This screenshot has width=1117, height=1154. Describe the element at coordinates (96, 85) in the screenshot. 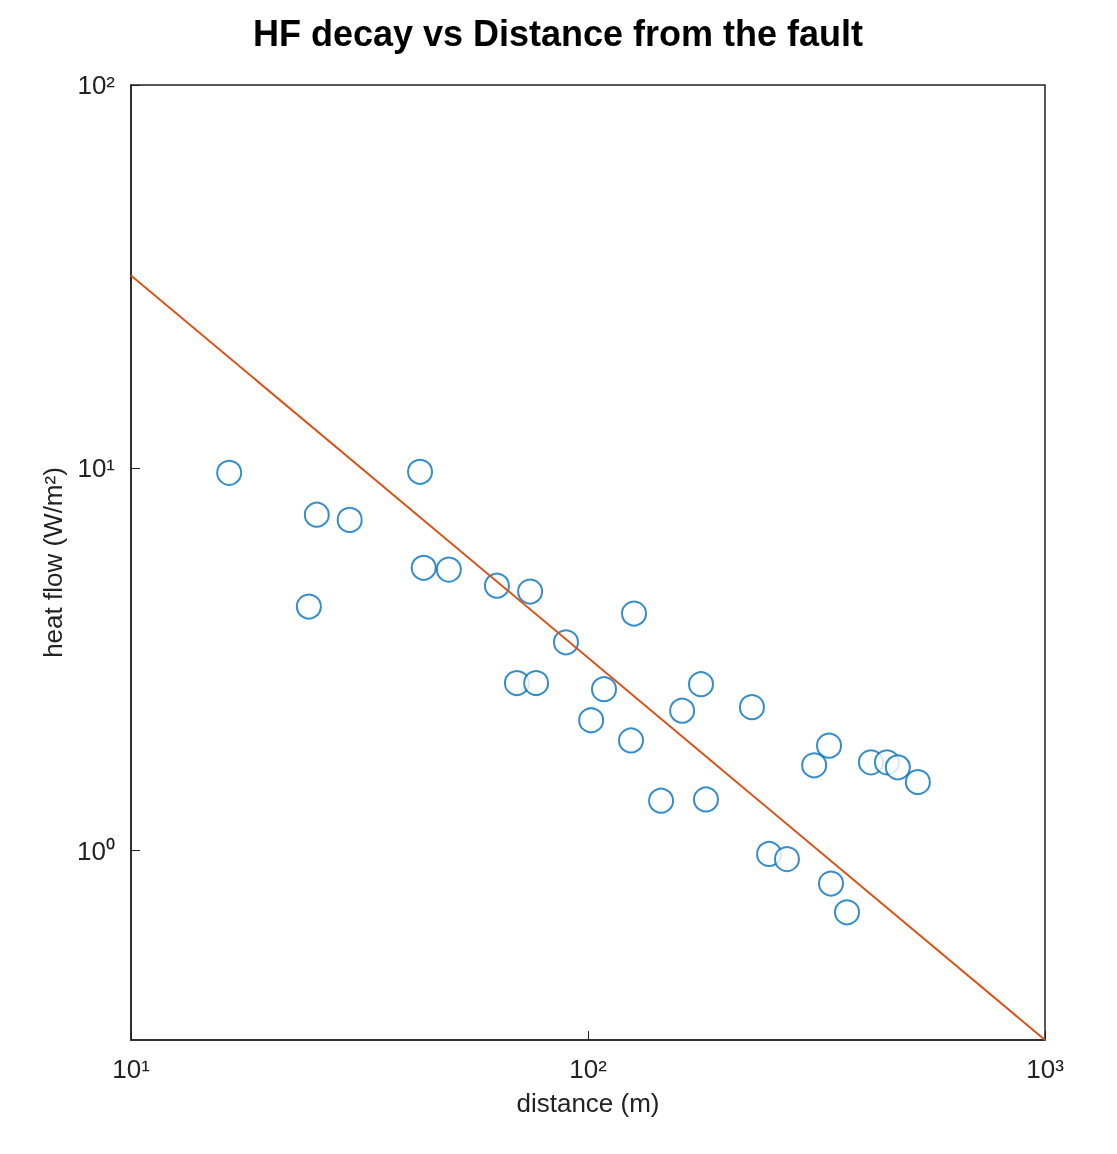

I see `y-tick-label: 10²` at that location.